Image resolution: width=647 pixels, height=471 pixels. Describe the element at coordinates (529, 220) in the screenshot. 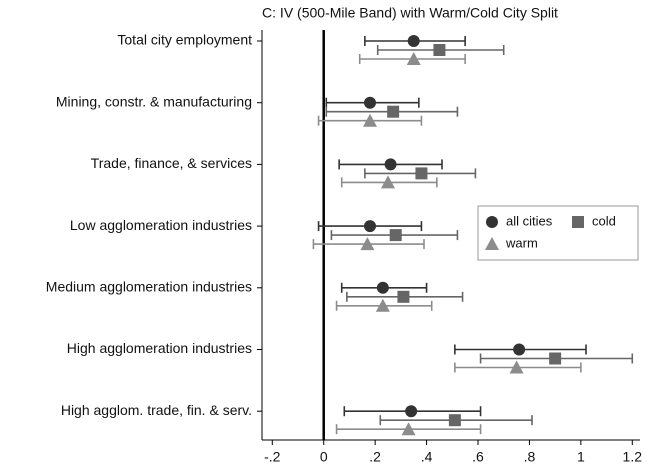

I see `legend-label: all cities` at that location.